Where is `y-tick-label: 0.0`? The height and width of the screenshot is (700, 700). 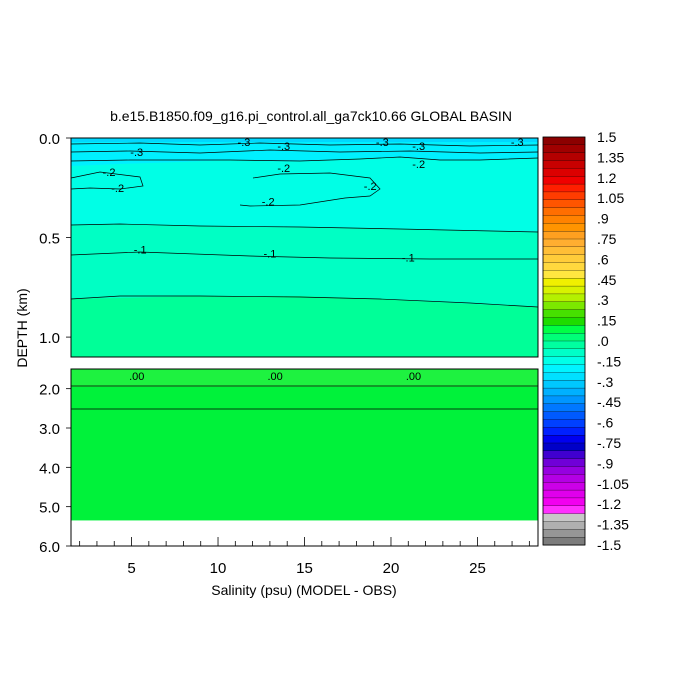
y-tick-label: 0.0 is located at coordinates (49, 139).